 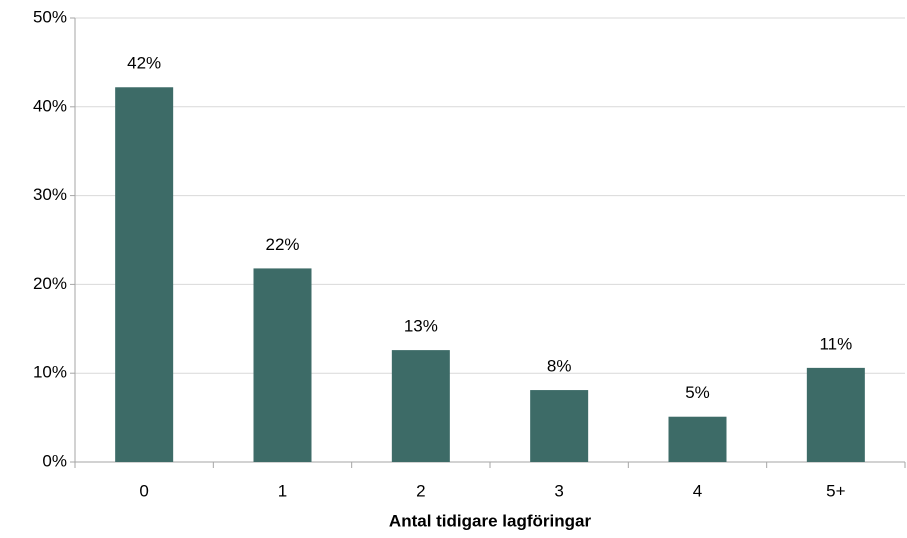 What do you see at coordinates (143, 490) in the screenshot?
I see `x-tick-label: 0` at bounding box center [143, 490].